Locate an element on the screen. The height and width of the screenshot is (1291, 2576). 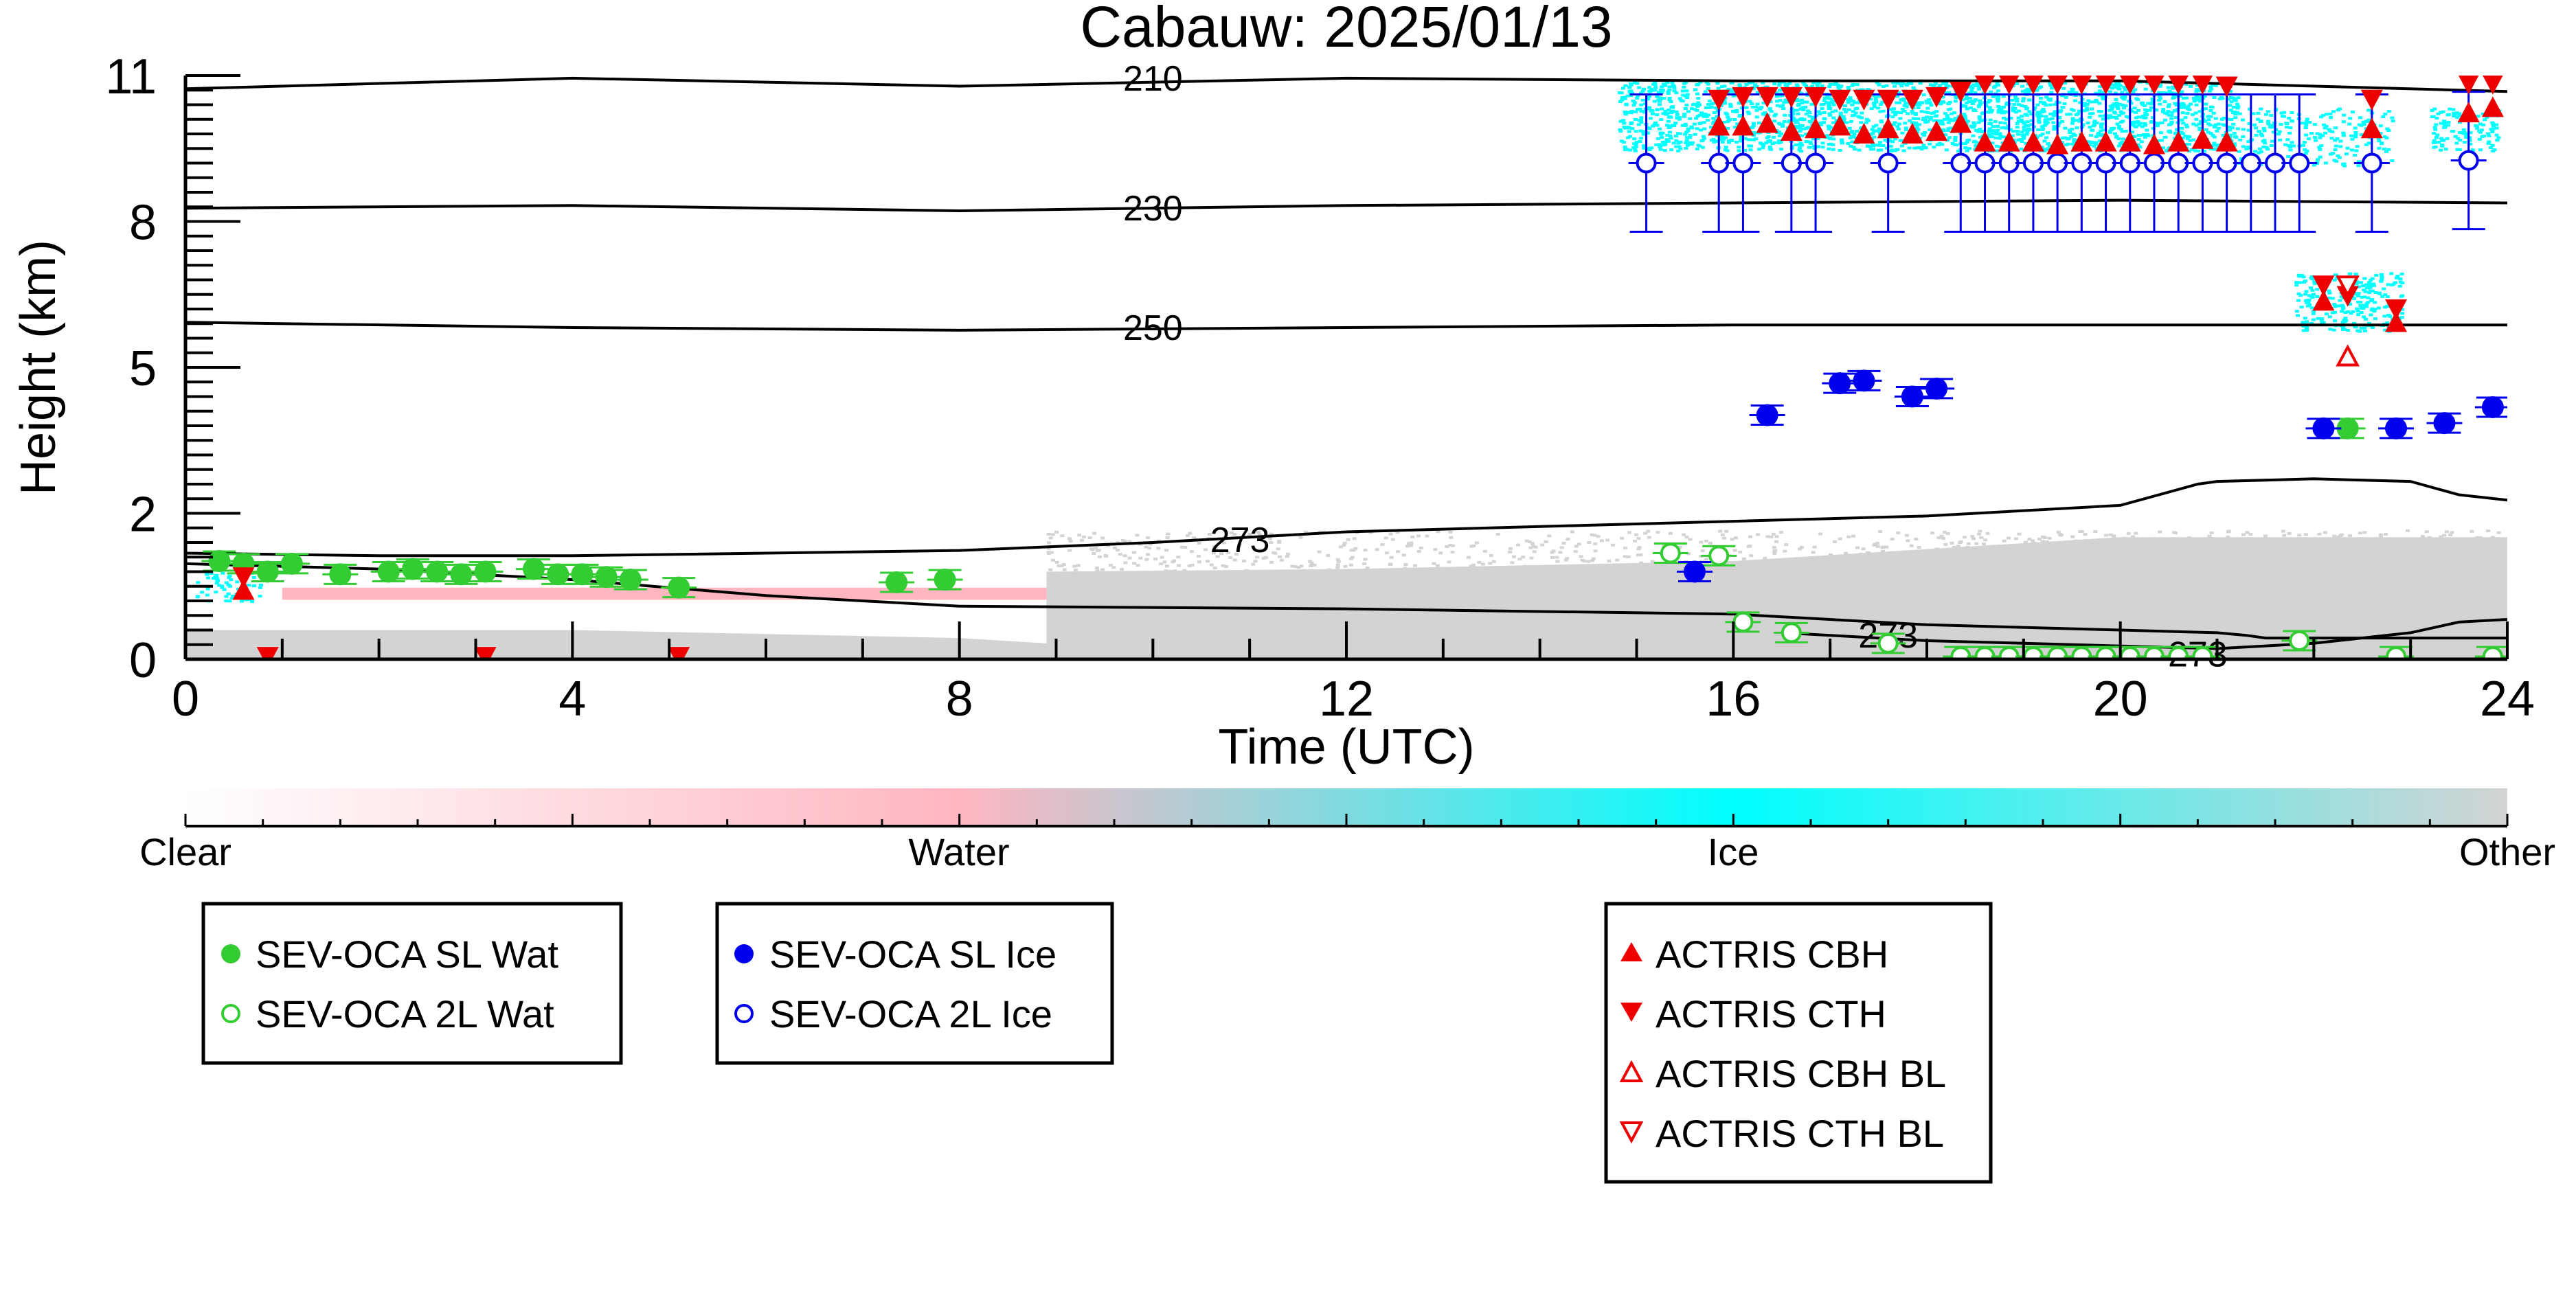
y-tick-label: 0 is located at coordinates (143, 661).